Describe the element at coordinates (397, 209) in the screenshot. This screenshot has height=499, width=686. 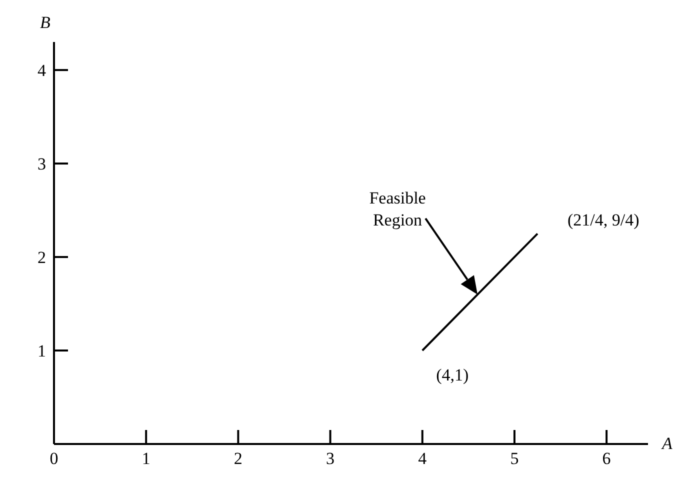
I see `annotation: Feasible Region` at that location.